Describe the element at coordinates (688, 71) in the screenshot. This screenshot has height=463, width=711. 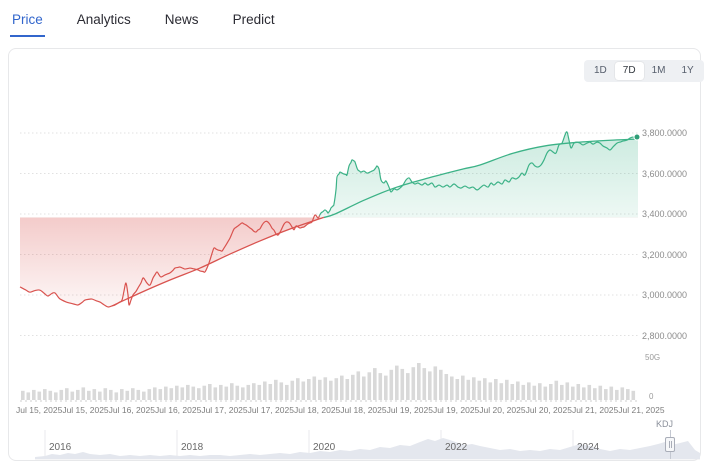
I see `range-1y-button: 1Y` at that location.